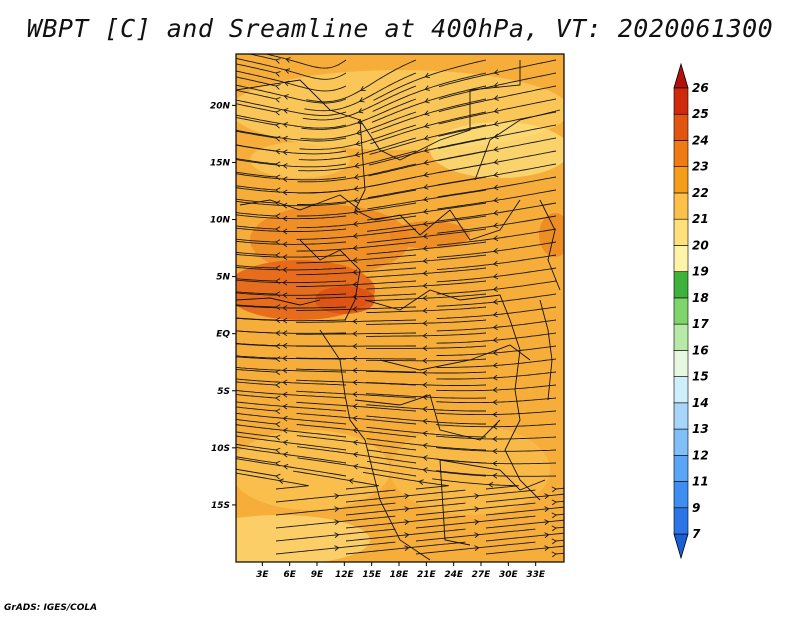 This screenshot has width=800, height=618. What do you see at coordinates (517, 145) in the screenshot?
I see `border-egypt-sudan` at bounding box center [517, 145].